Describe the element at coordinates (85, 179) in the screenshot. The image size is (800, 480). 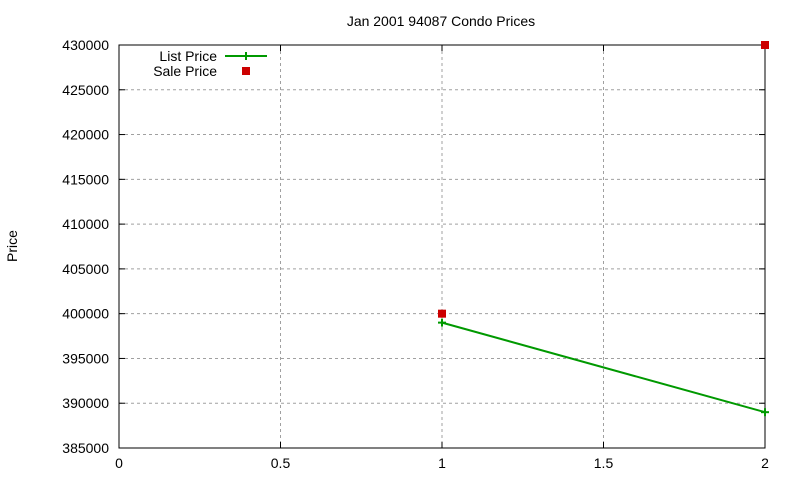
I see `y-tick-label: 415000` at that location.